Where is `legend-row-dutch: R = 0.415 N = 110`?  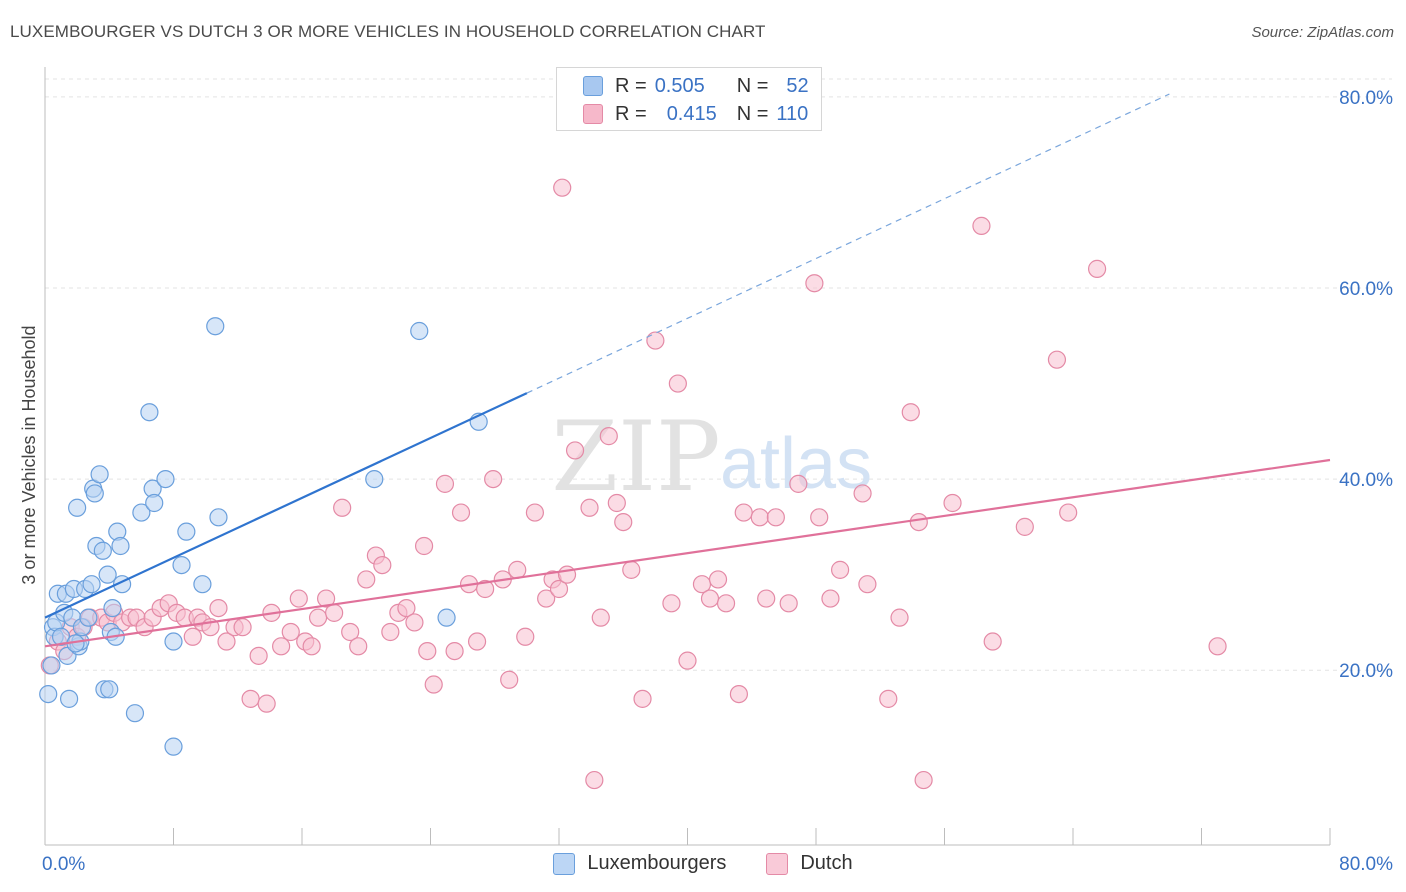 legend-row-dutch: R = 0.415 N = 110 is located at coordinates (695, 114).